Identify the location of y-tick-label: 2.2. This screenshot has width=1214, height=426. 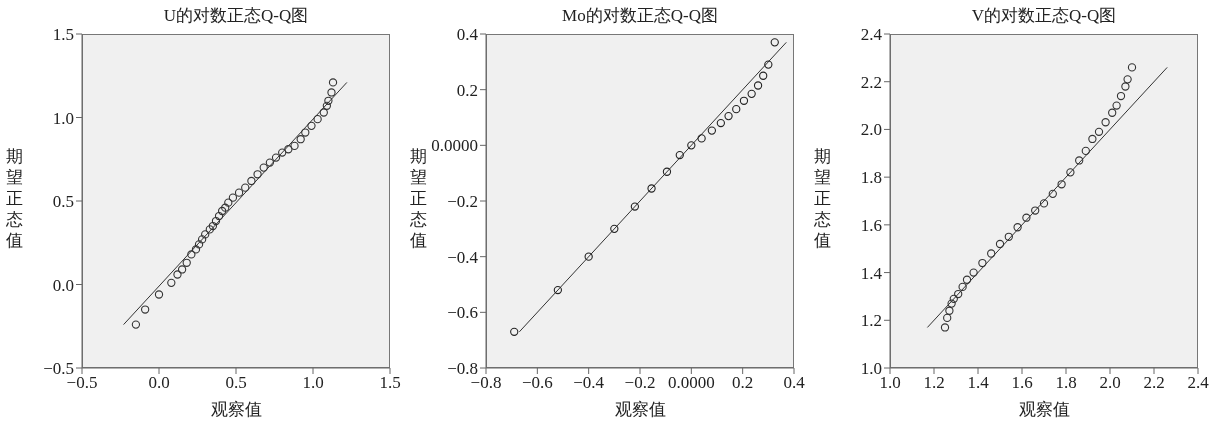
(871, 82).